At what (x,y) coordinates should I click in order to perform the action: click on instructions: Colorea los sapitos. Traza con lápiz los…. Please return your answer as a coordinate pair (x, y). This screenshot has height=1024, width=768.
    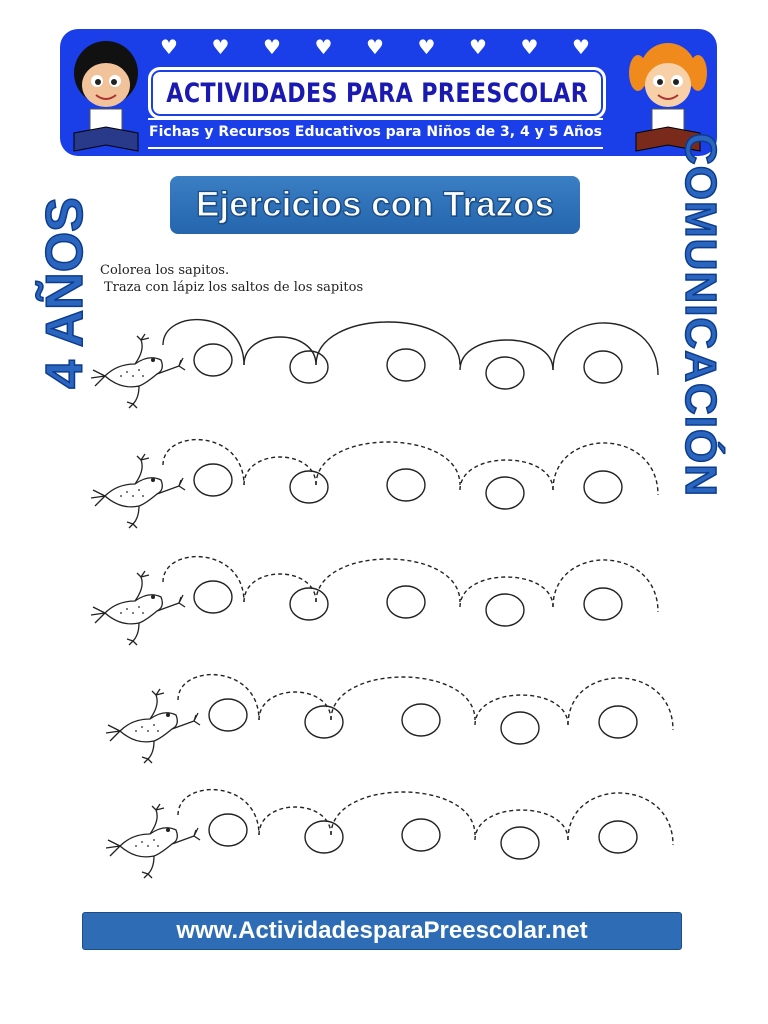
    Looking at the image, I should click on (231, 279).